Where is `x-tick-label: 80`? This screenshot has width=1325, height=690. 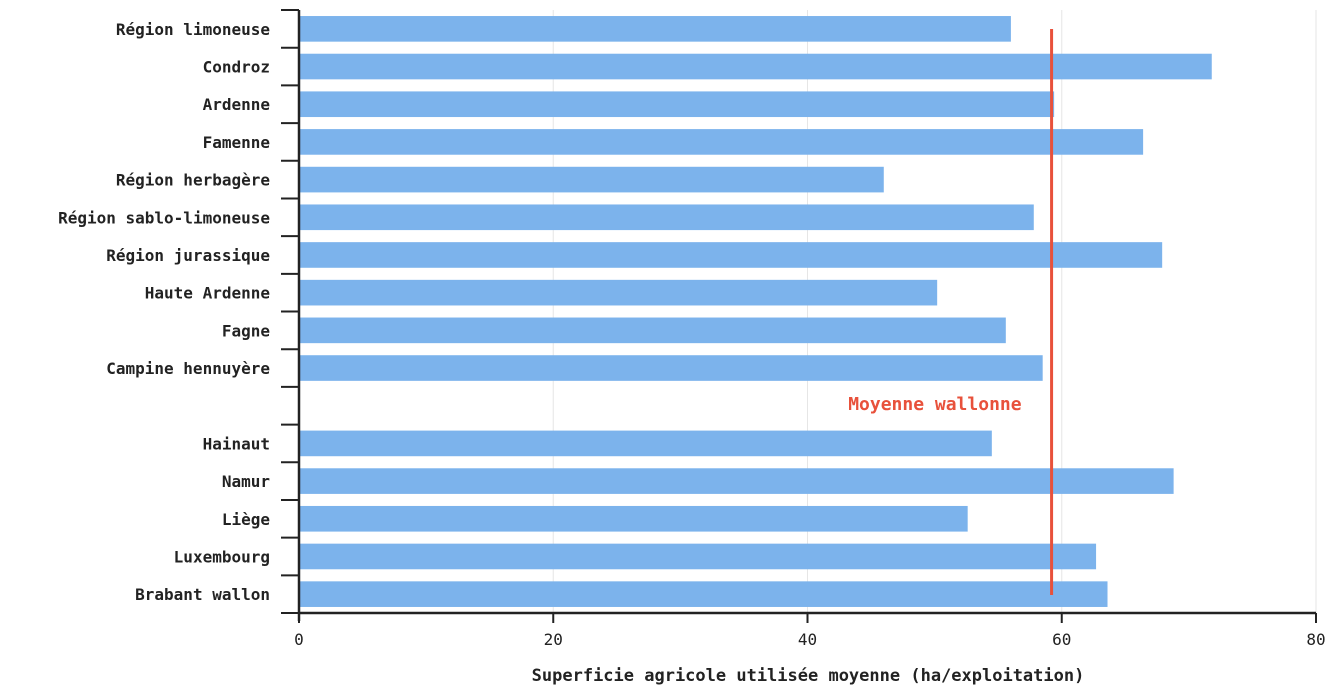
x-tick-label: 80 is located at coordinates (1315, 639).